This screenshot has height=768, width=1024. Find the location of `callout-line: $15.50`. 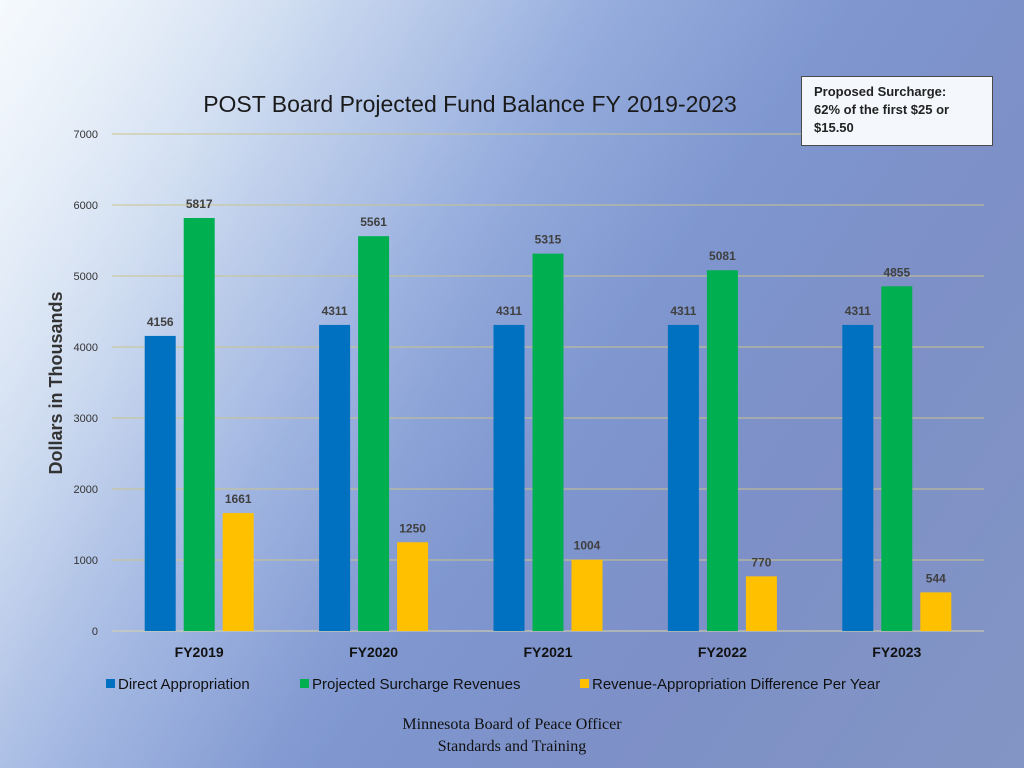

callout-line: $15.50 is located at coordinates (834, 127).